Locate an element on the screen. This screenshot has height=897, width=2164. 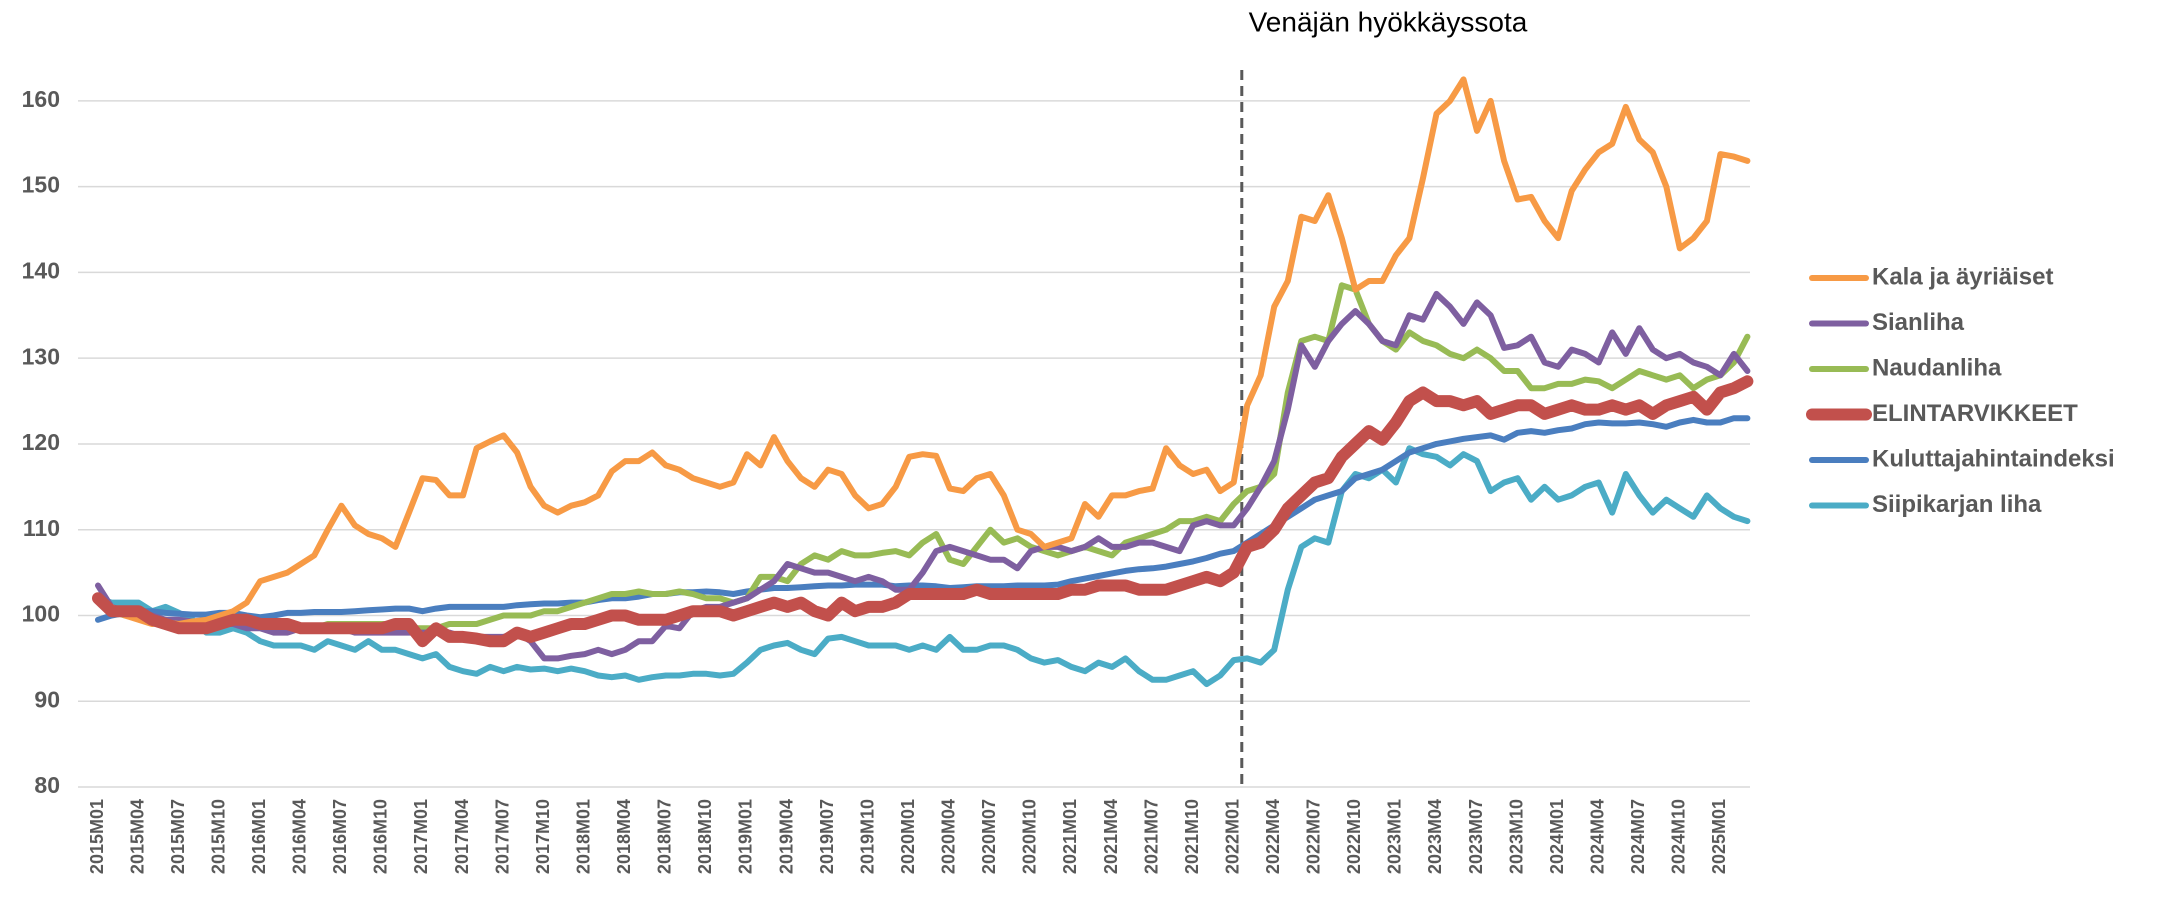
legend-label: Naudanliha is located at coordinates (1937, 367).